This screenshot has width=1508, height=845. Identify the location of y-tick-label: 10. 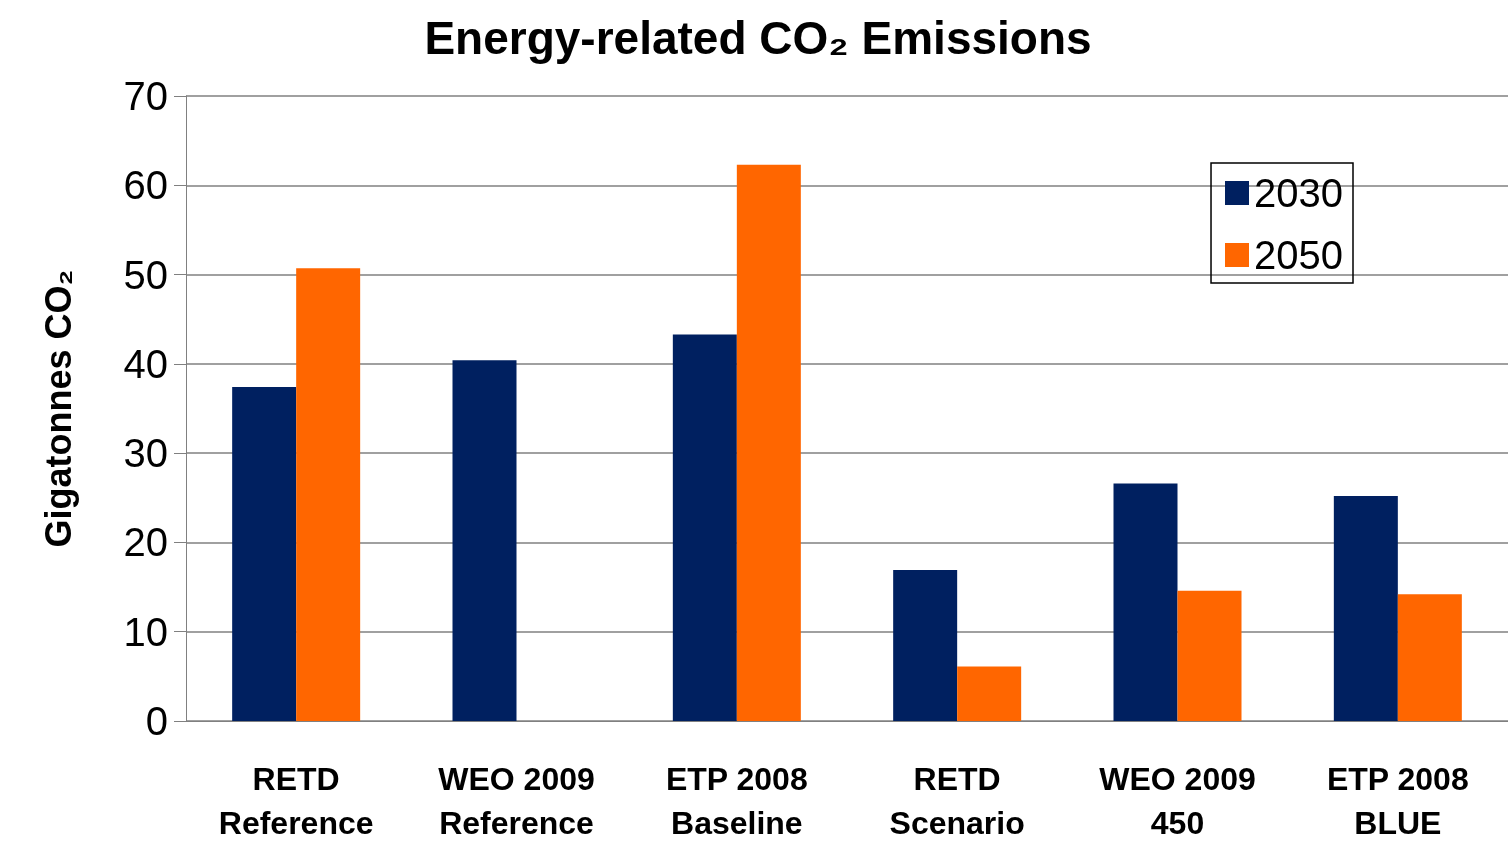
(145, 631).